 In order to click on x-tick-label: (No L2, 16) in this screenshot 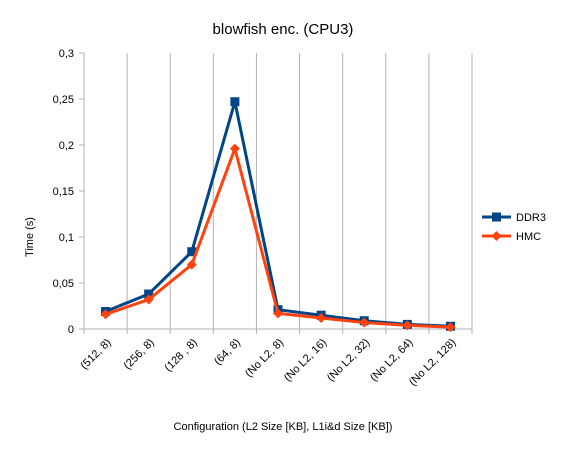, I will do `click(305, 360)`.